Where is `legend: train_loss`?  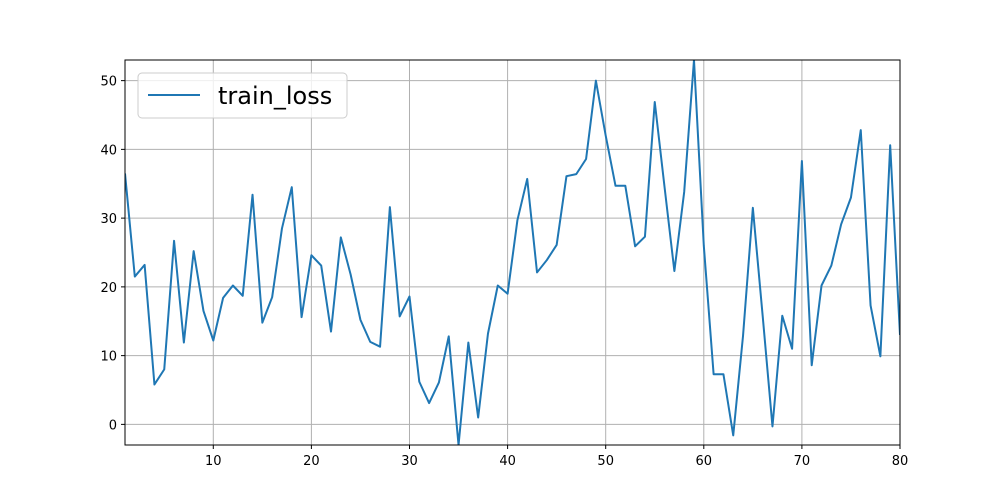
legend: train_loss is located at coordinates (242, 95).